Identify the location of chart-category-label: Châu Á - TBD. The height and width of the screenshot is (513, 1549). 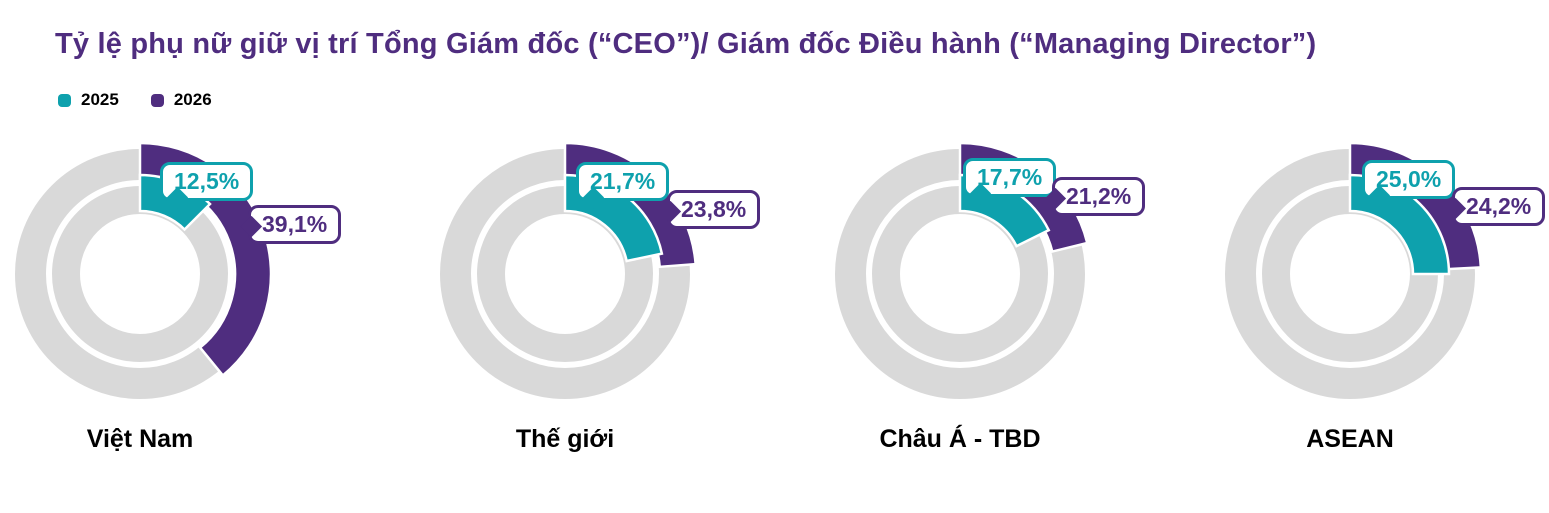
(960, 439).